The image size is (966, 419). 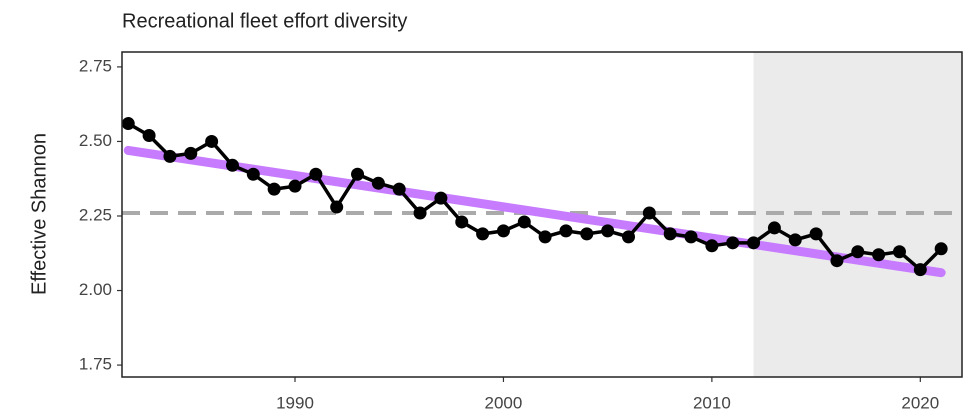 What do you see at coordinates (95, 65) in the screenshot?
I see `y-tick-label: 2.75` at bounding box center [95, 65].